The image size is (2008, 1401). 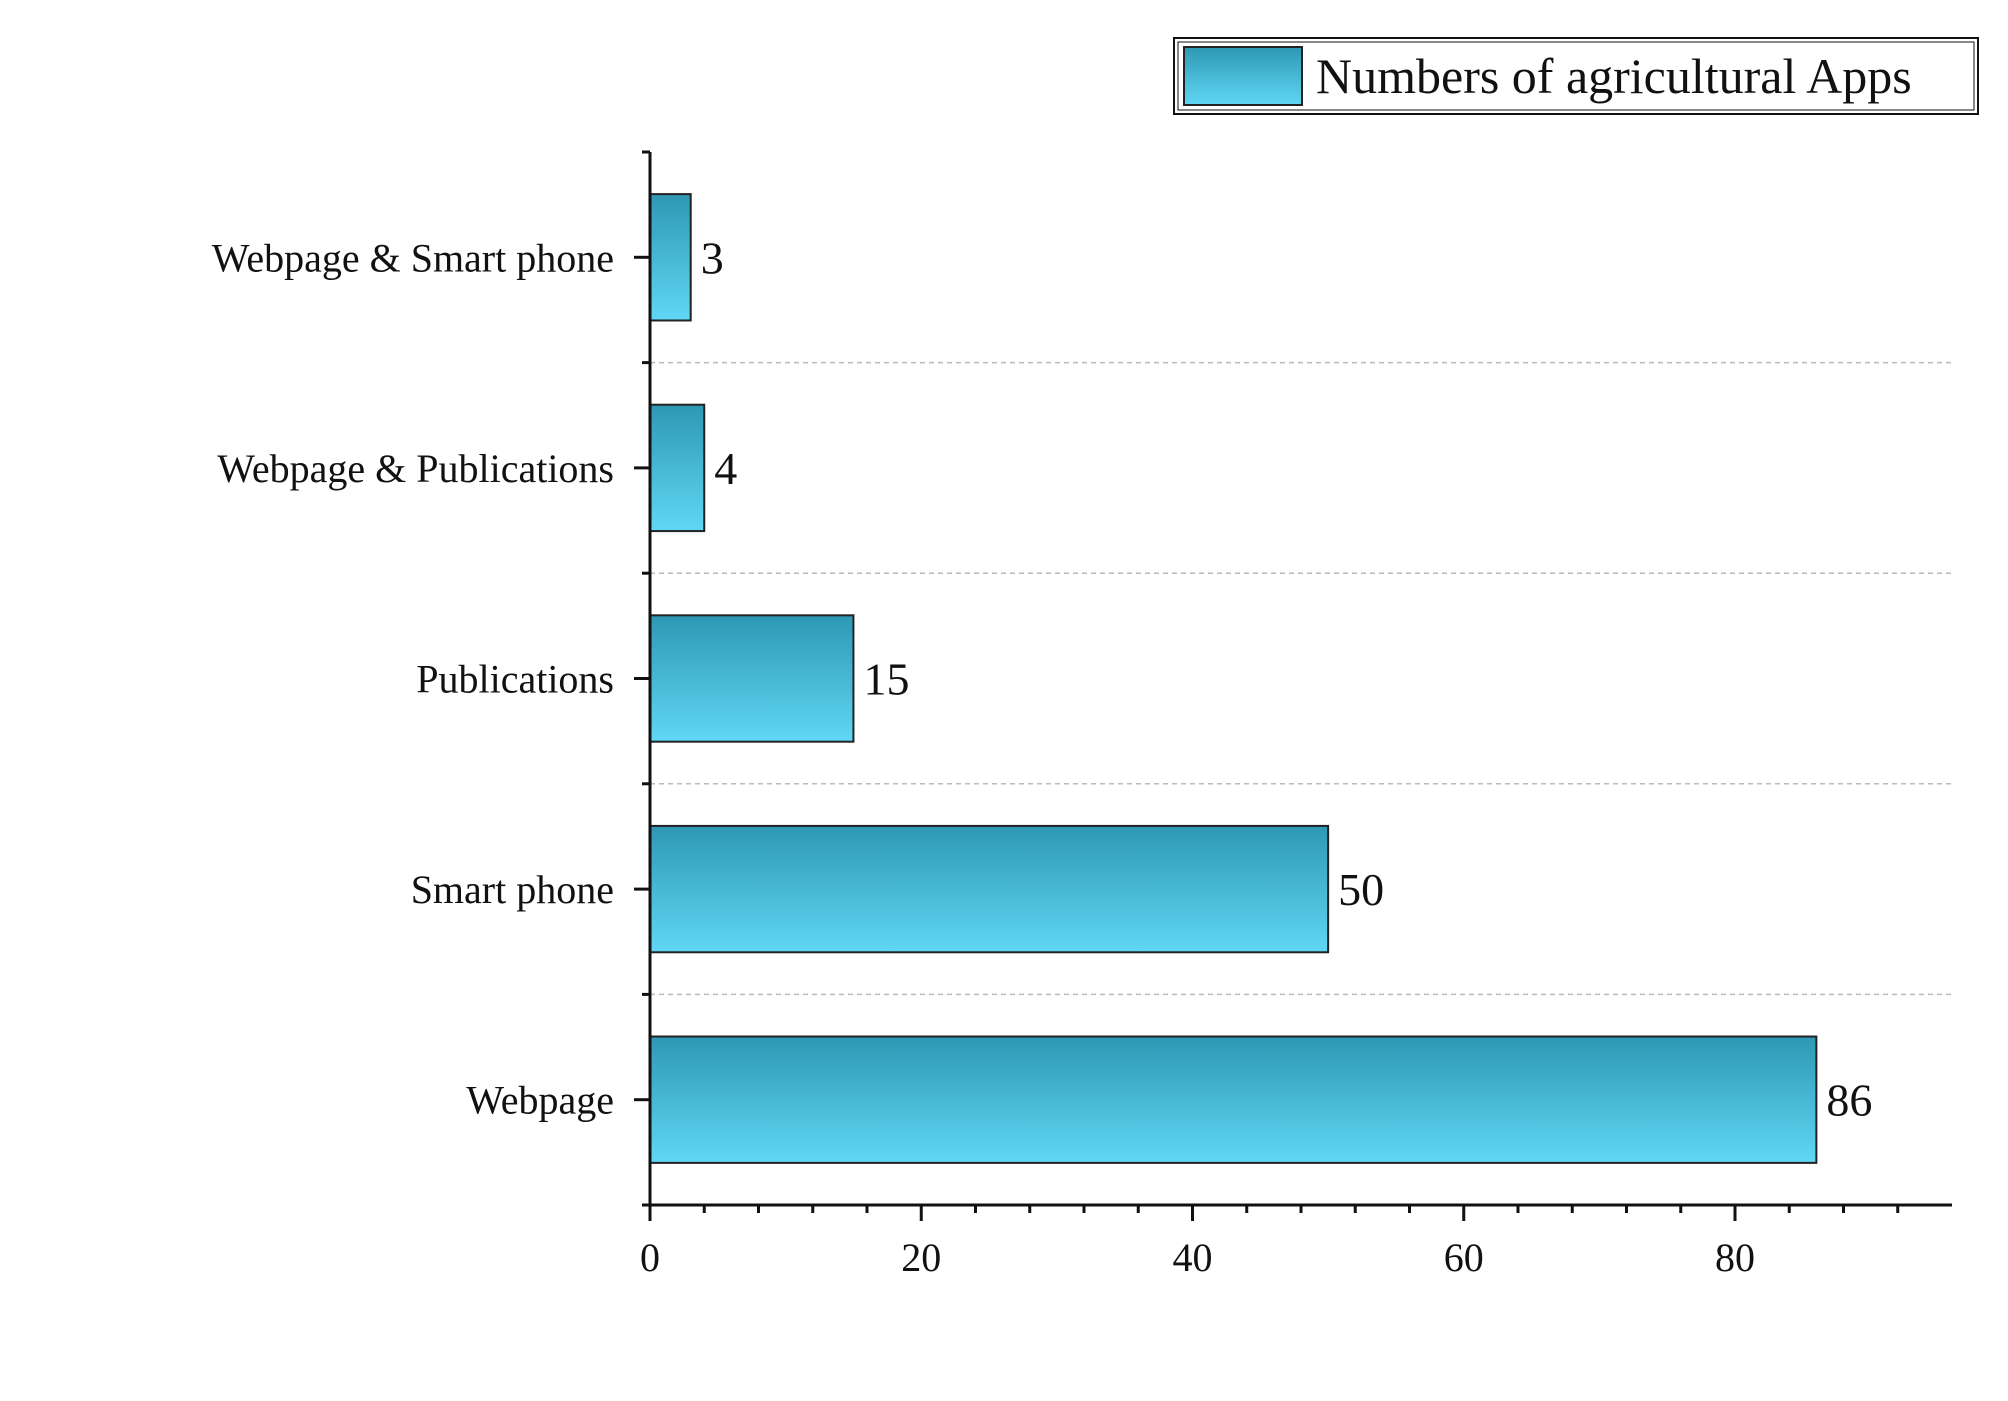 I want to click on x-tick-label: 80, so click(x=1735, y=1257).